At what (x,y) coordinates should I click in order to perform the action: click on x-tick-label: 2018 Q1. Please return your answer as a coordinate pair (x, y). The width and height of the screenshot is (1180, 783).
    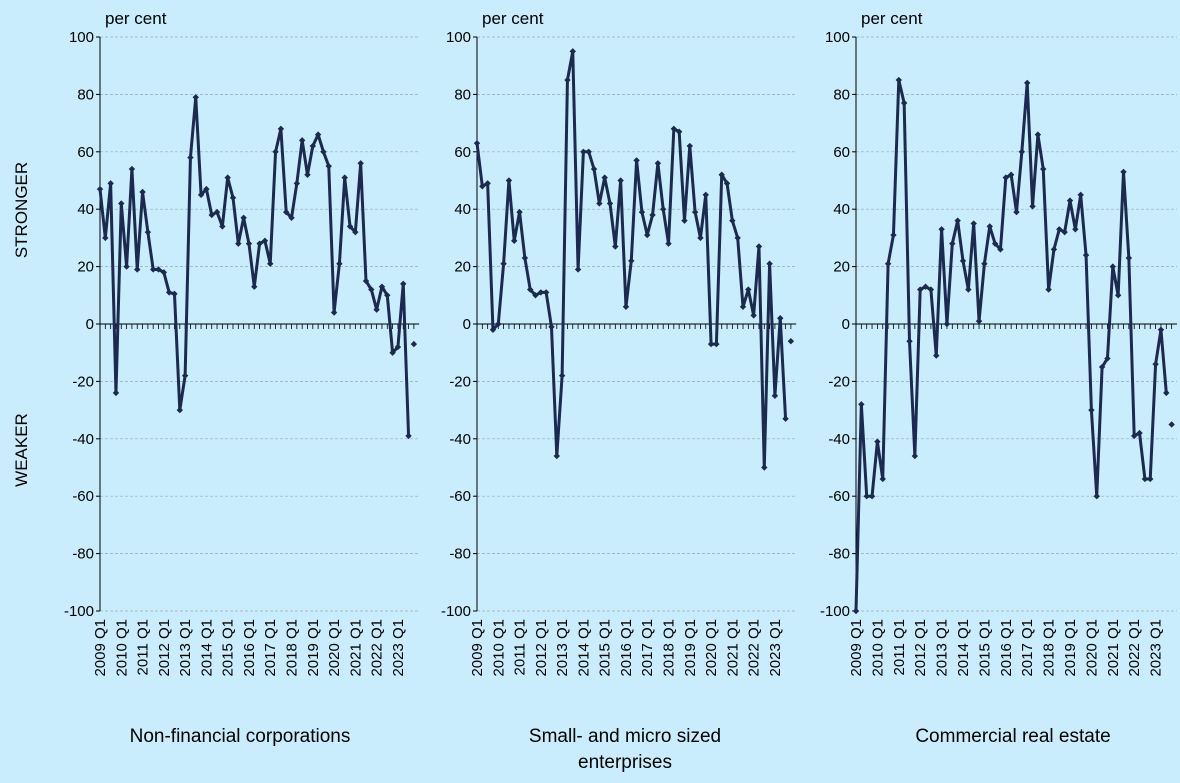
    Looking at the image, I should click on (292, 648).